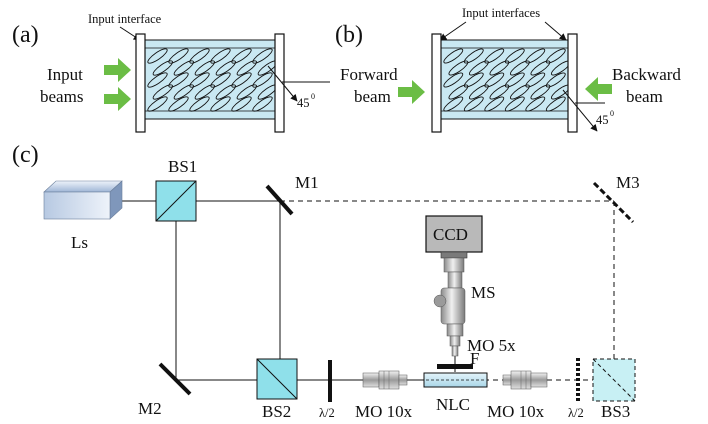 Image resolution: width=708 pixels, height=424 pixels. I want to click on panel-a-angle-unit: 0, so click(313, 96).